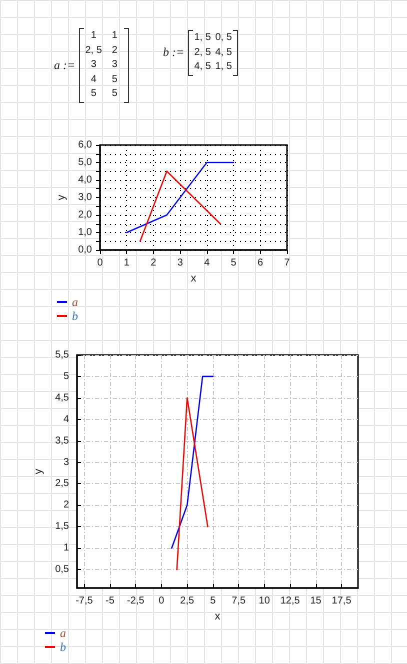  I want to click on y-tick-label: 3,5, so click(62, 440).